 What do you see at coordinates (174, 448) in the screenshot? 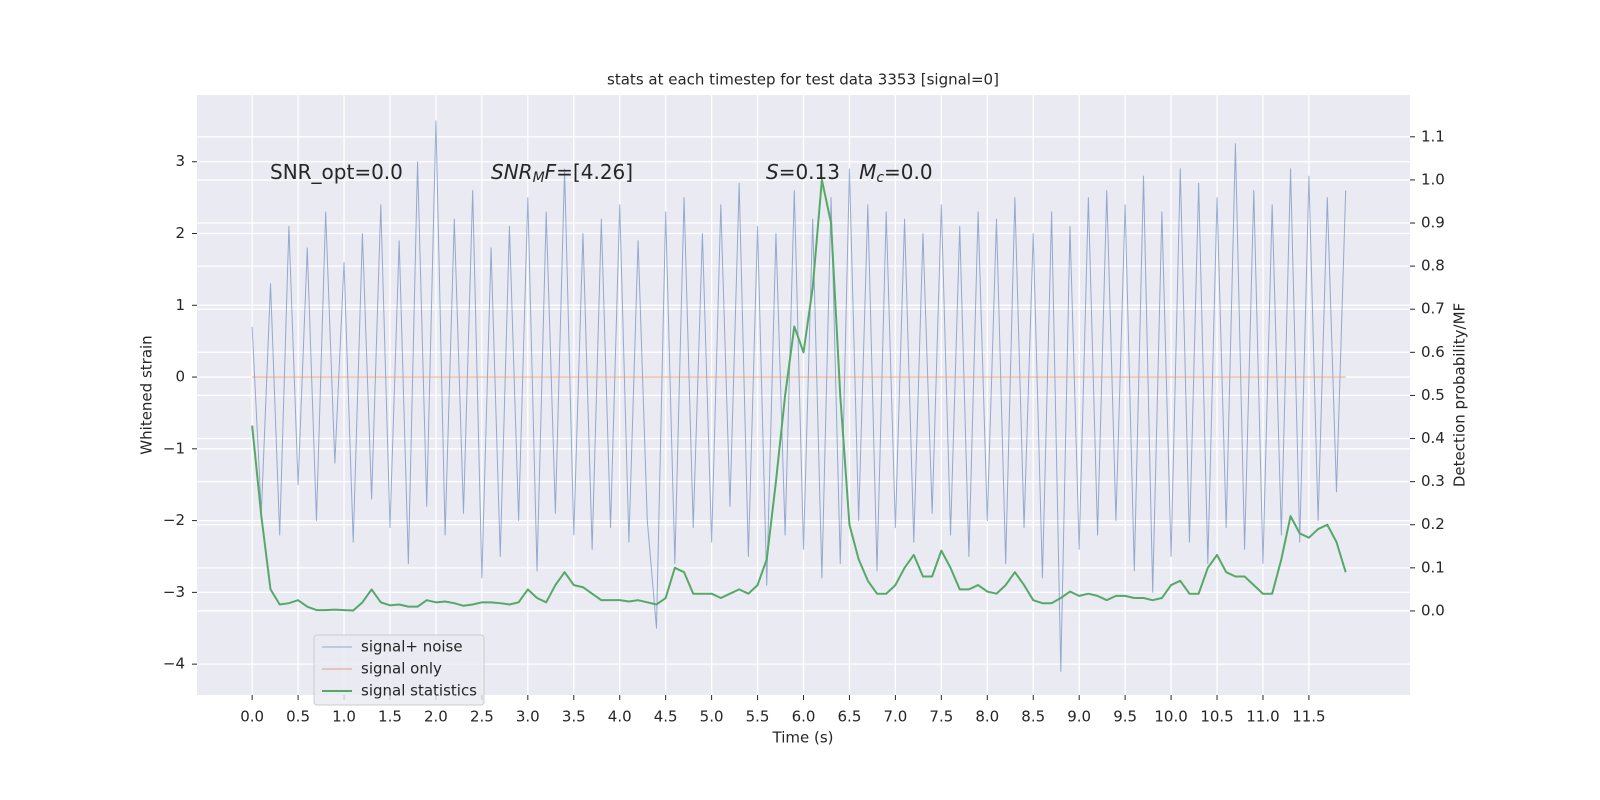
I see `y-tick-label: −1` at bounding box center [174, 448].